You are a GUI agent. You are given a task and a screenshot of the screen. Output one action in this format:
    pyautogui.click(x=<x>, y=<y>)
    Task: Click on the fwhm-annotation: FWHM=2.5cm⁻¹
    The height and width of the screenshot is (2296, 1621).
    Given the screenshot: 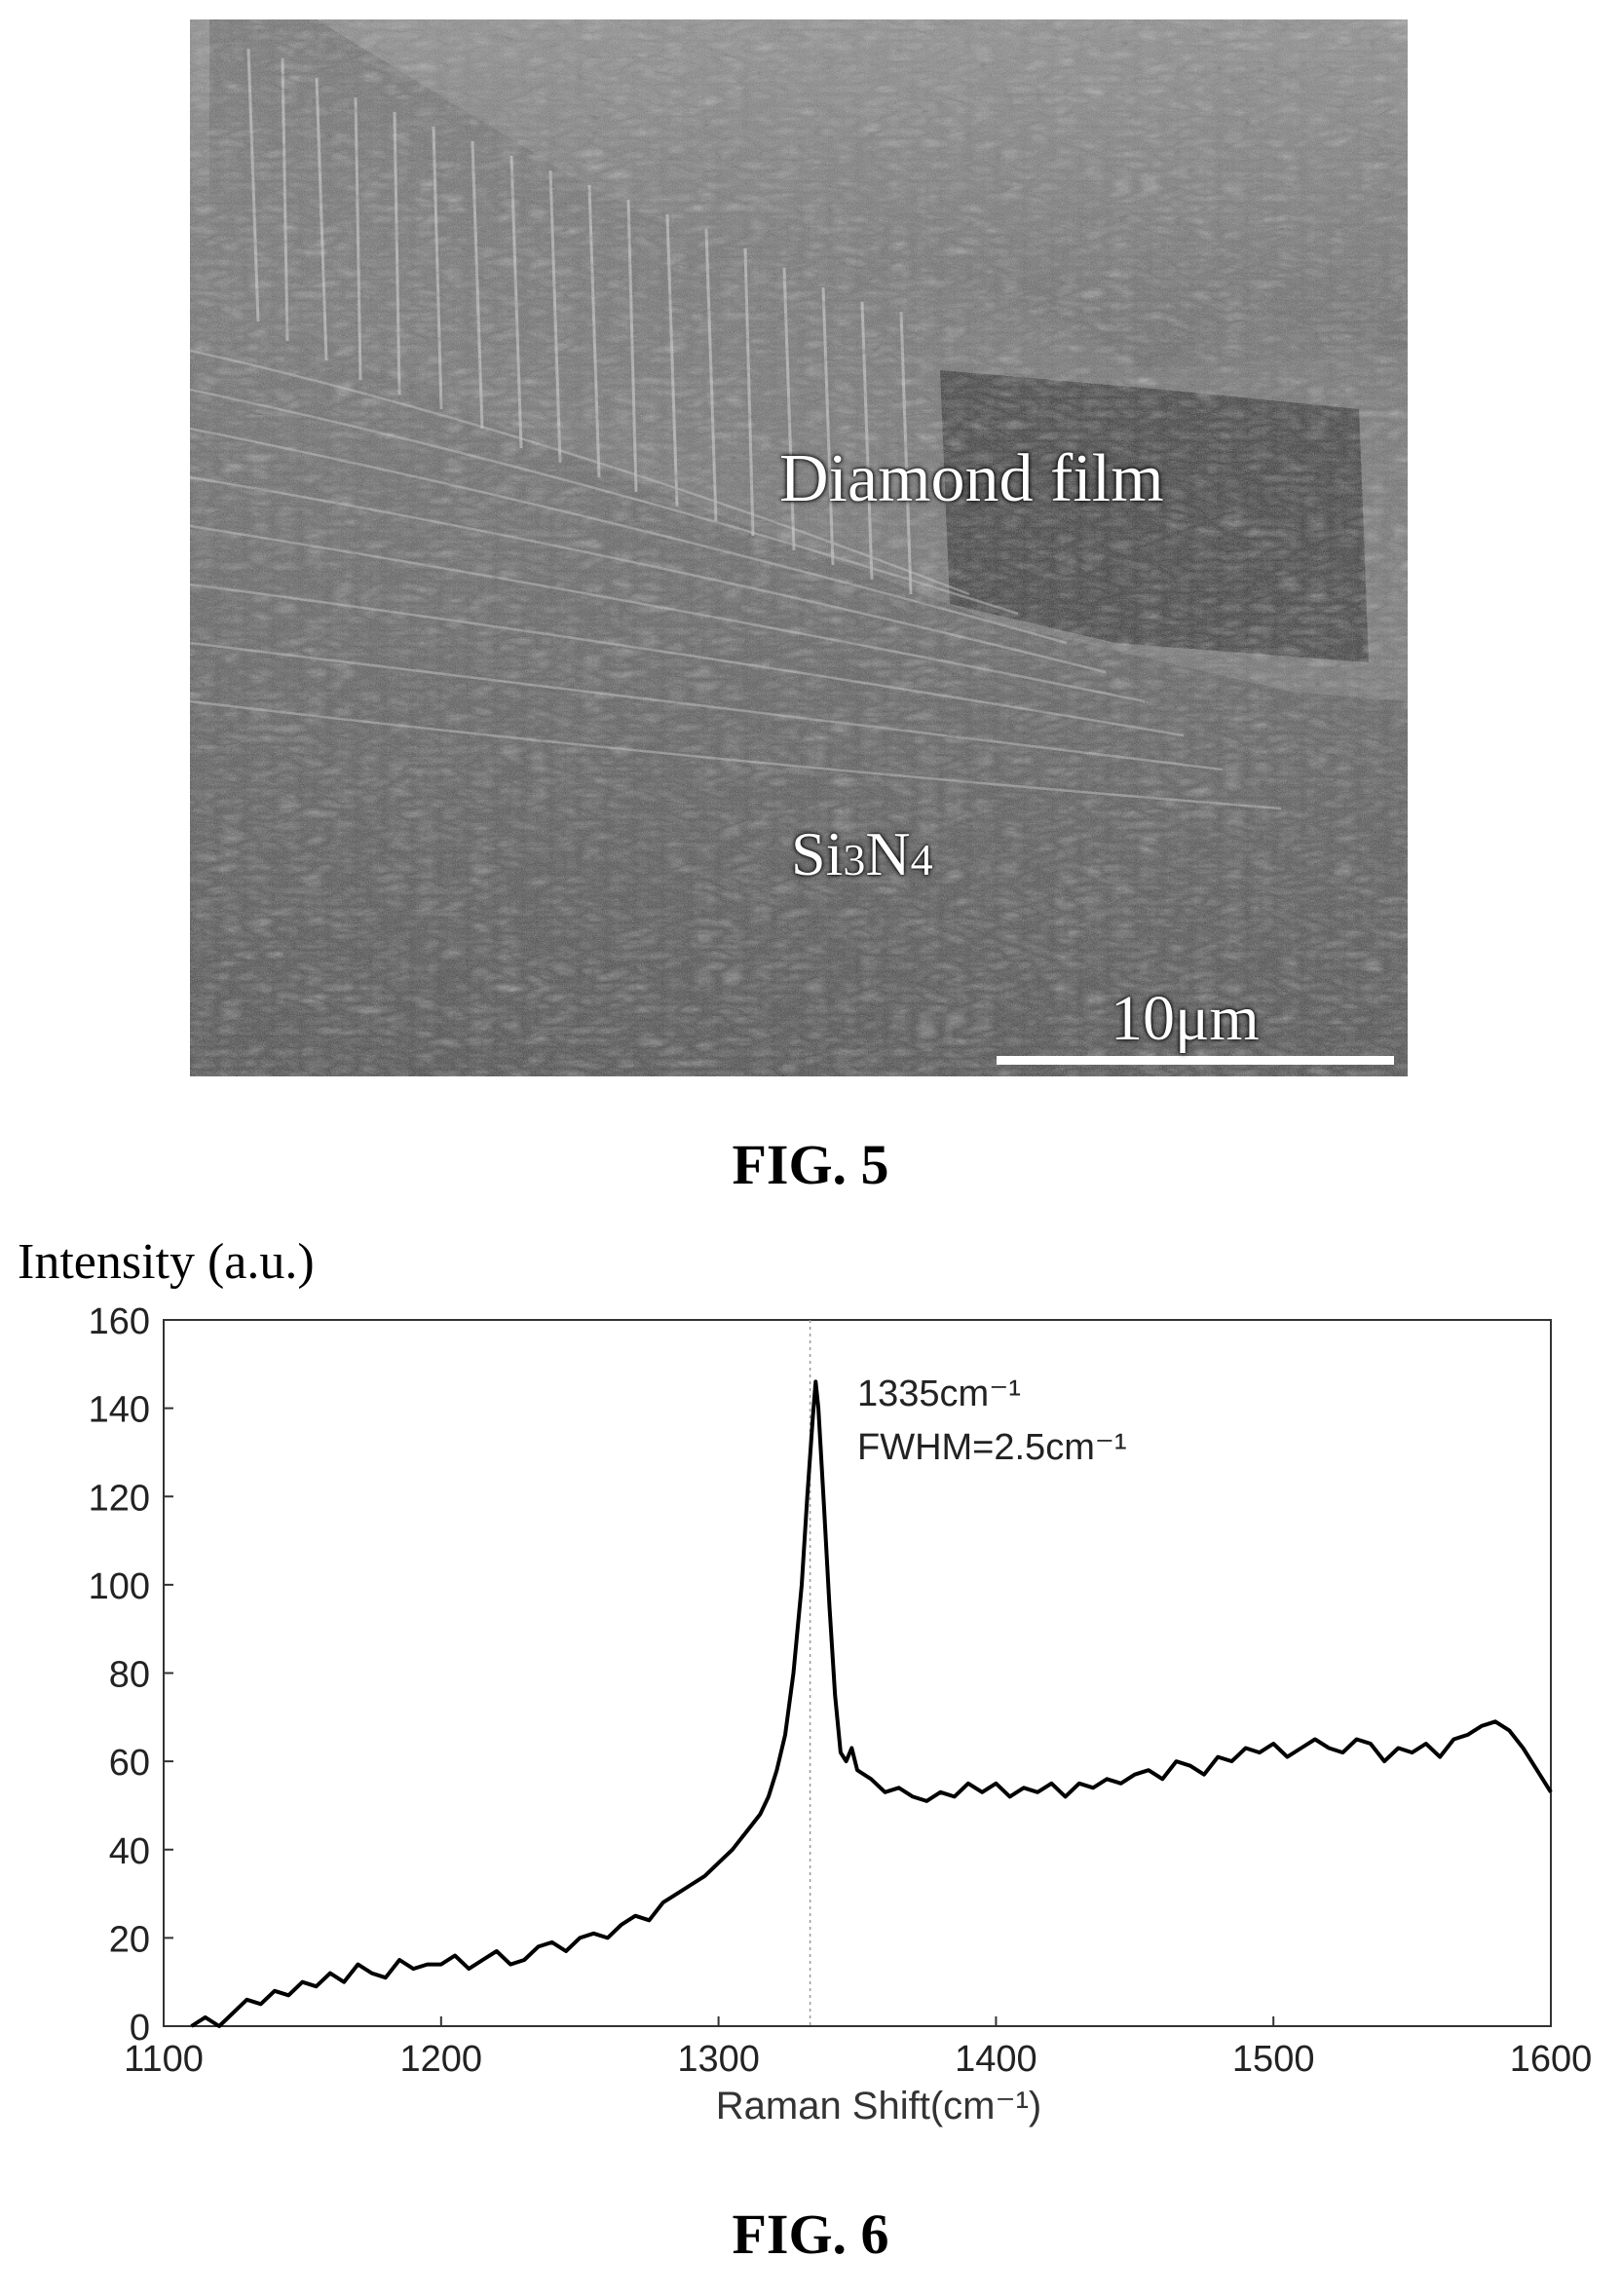 What is the action you would take?
    pyautogui.click(x=992, y=1447)
    